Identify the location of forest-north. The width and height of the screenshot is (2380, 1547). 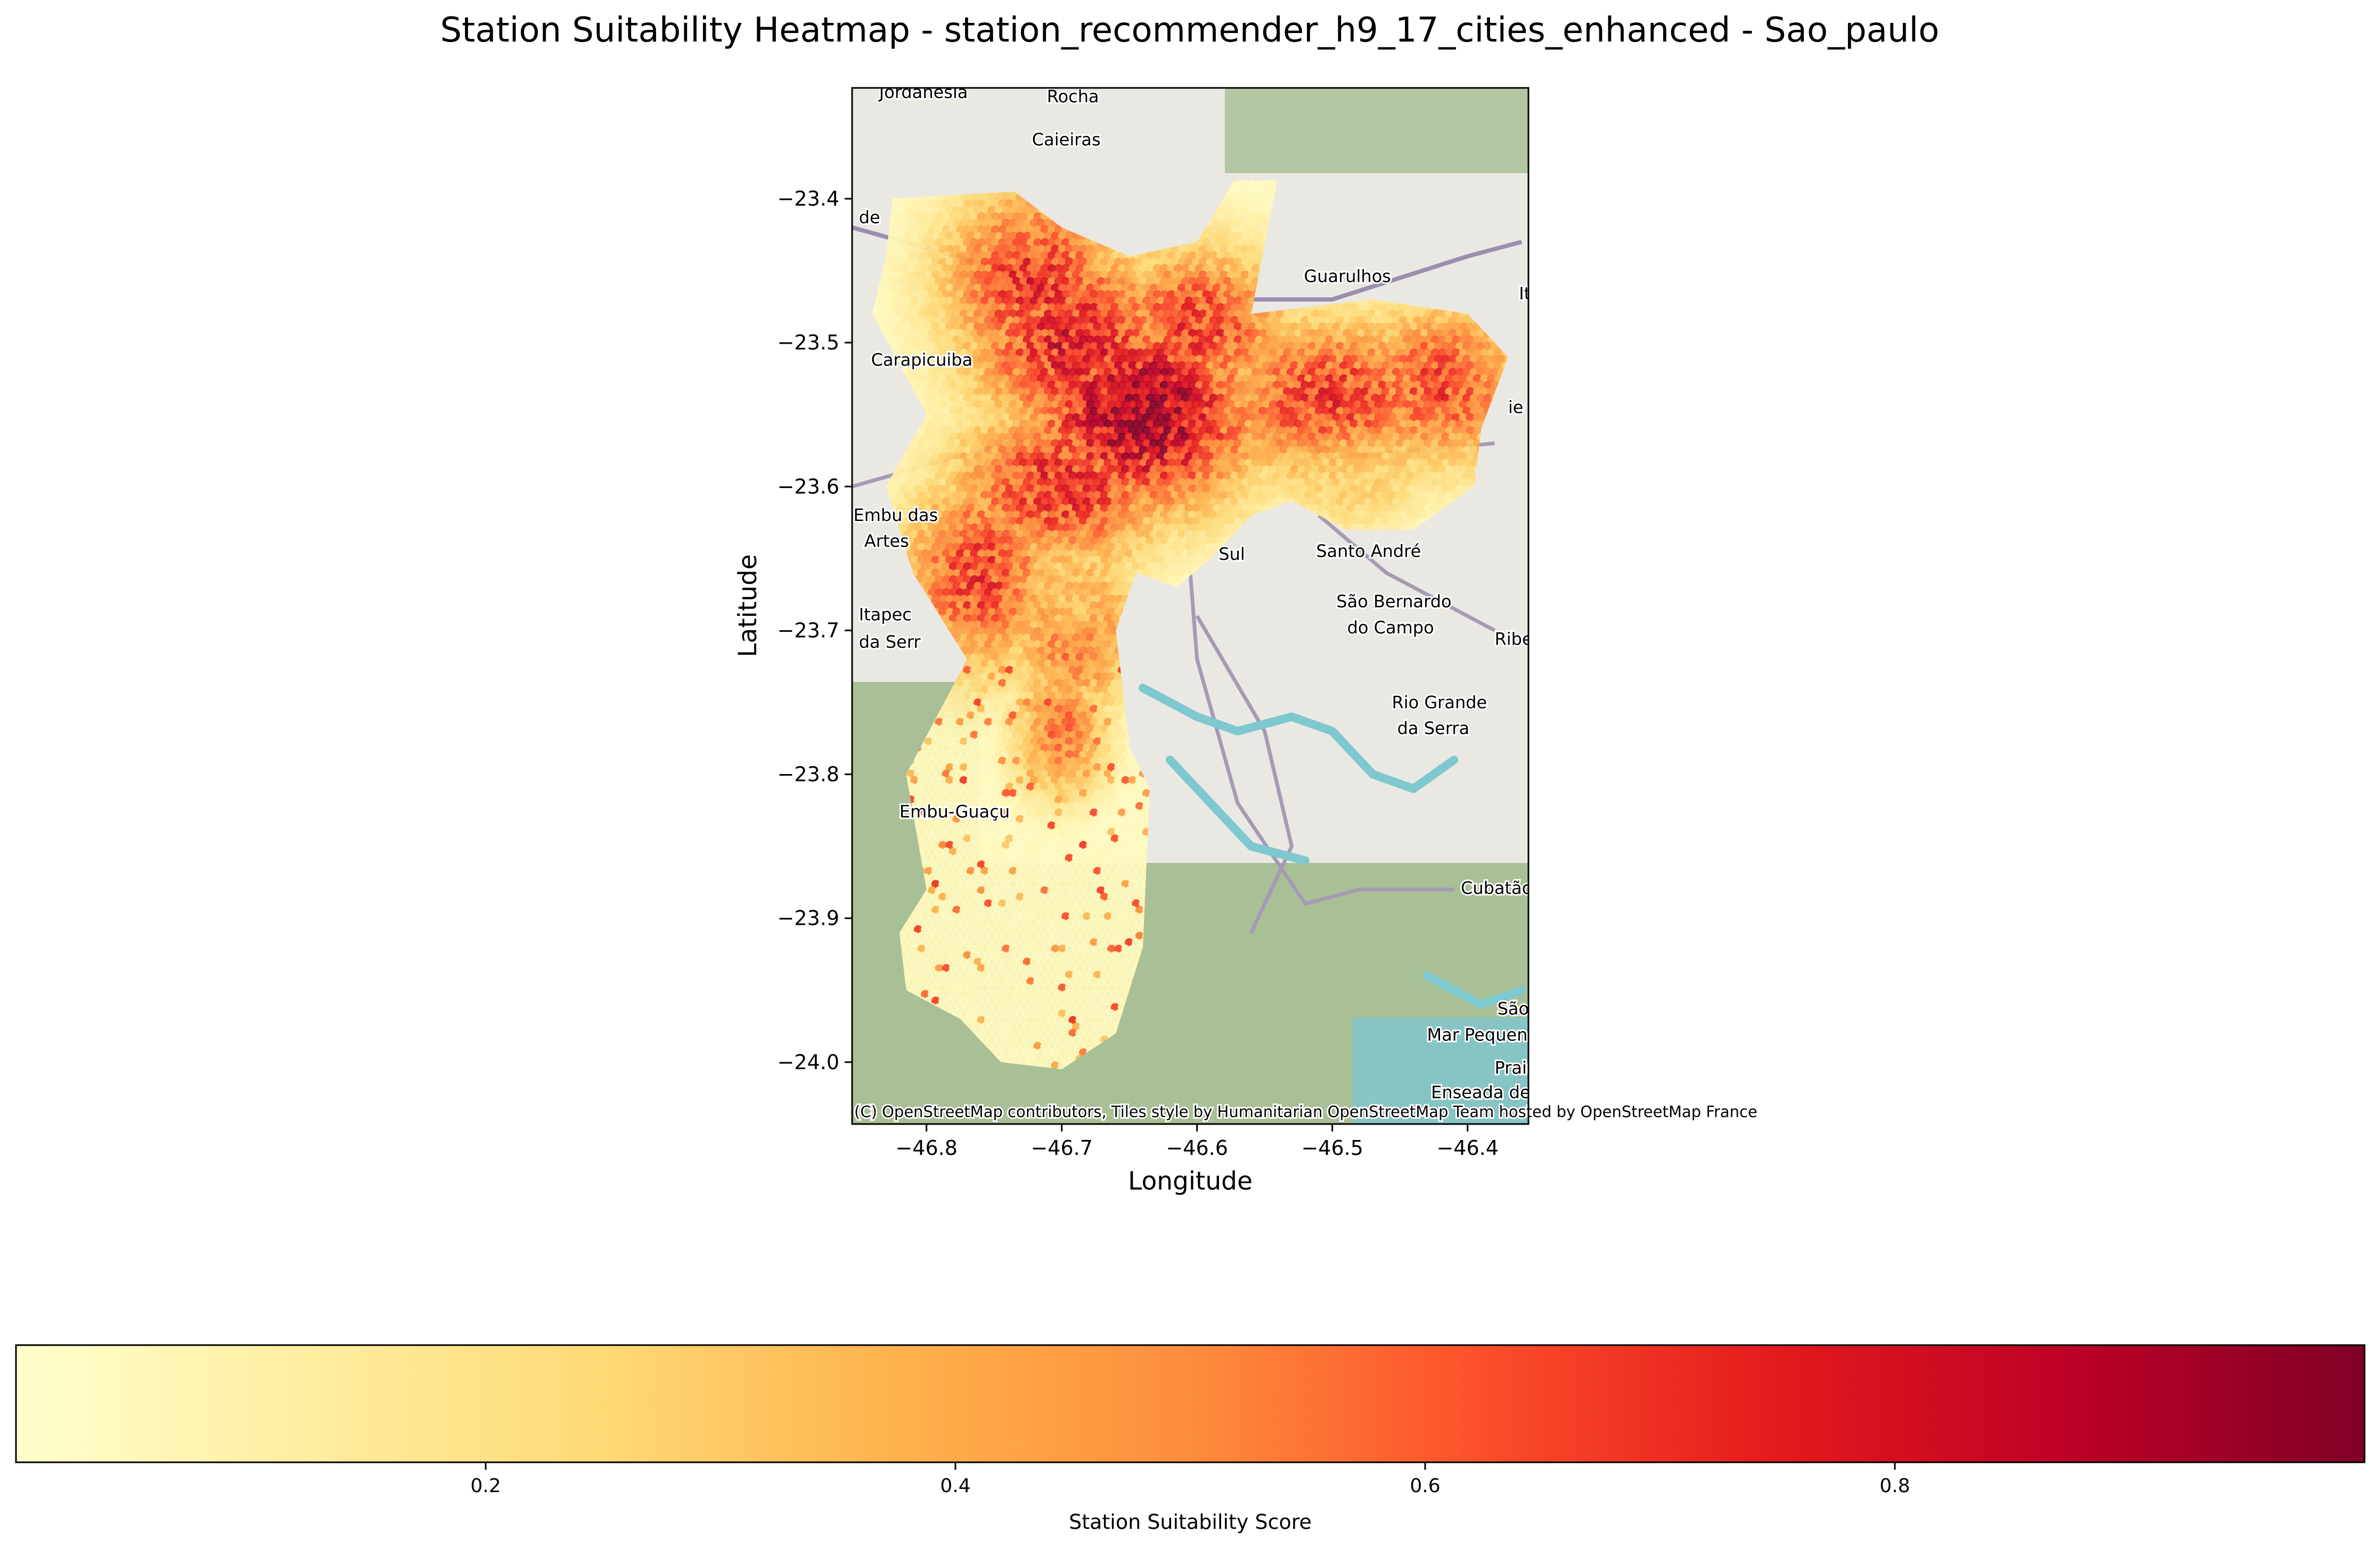
(1376, 130).